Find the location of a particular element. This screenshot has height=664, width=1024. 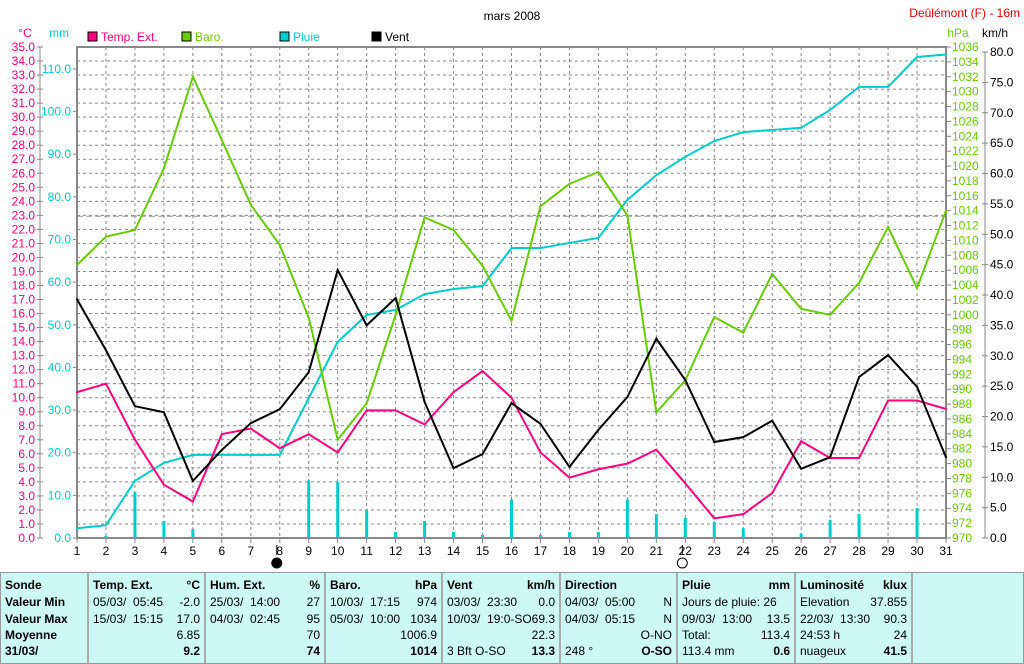

cell-value: -2.0 is located at coordinates (189, 602).